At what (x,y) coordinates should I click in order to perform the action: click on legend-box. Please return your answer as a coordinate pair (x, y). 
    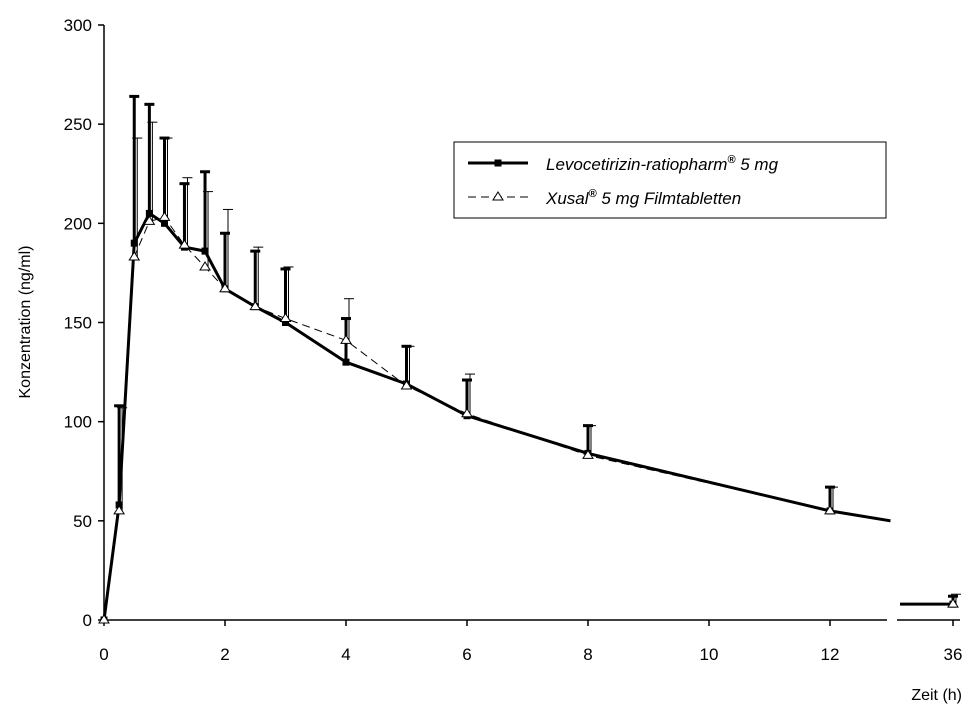
    Looking at the image, I should click on (670, 180).